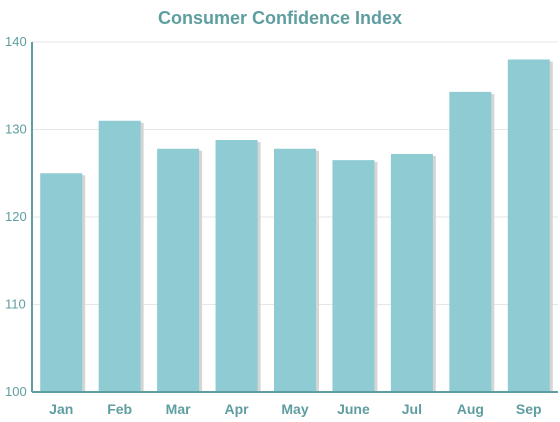 The image size is (560, 422). I want to click on y-tick-label: 130, so click(16, 129).